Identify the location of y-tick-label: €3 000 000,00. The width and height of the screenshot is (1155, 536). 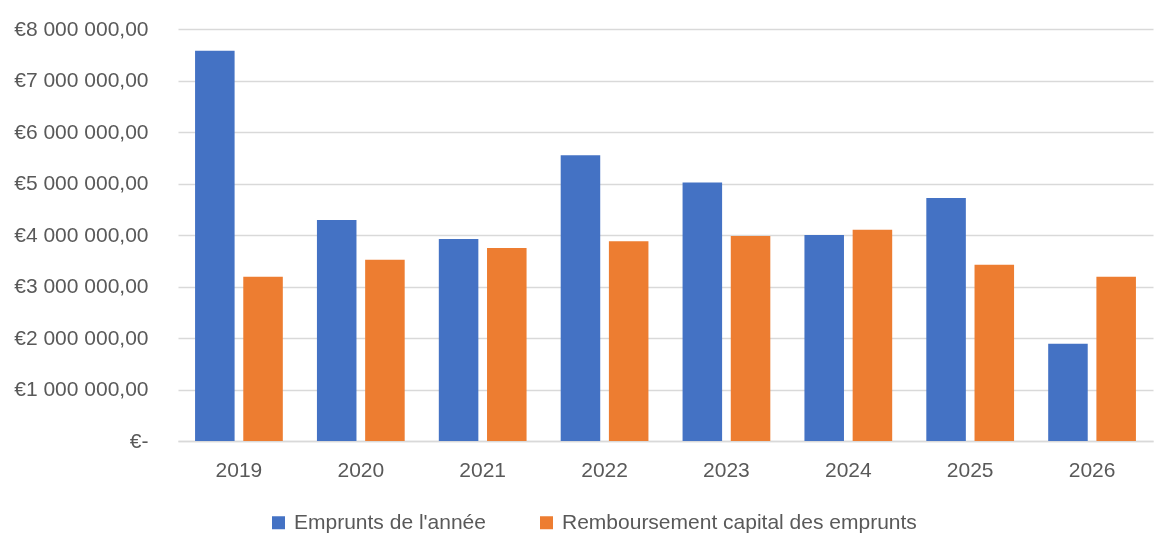
(81, 285).